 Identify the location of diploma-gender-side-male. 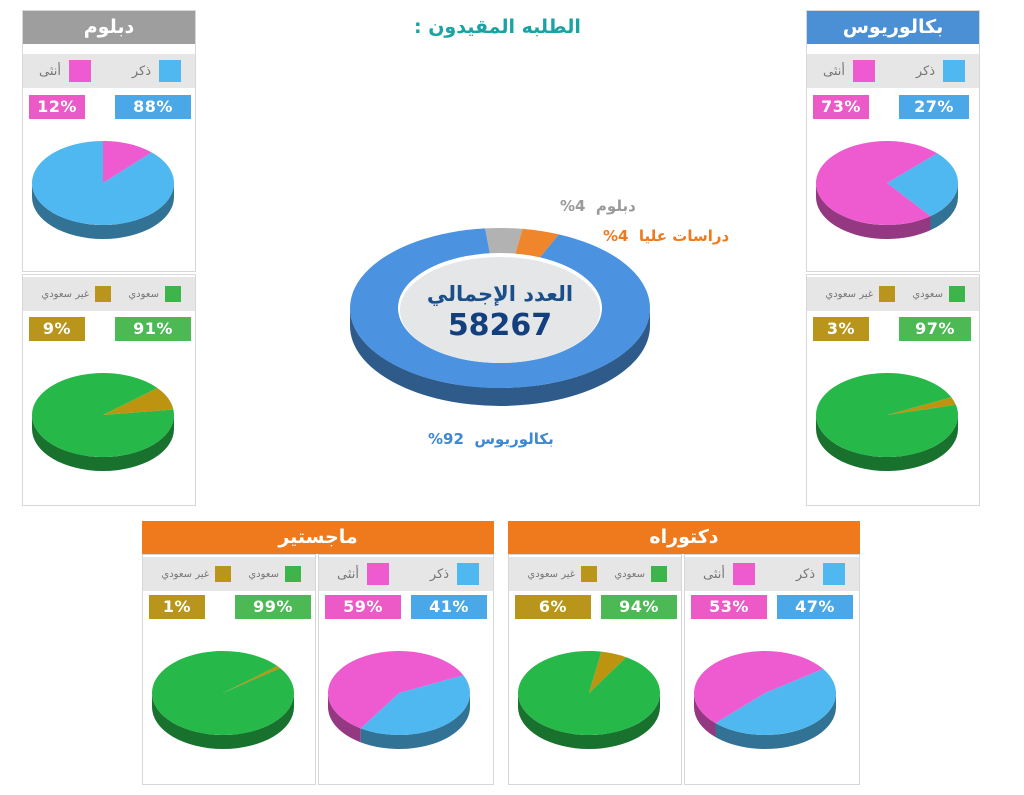
(103, 211).